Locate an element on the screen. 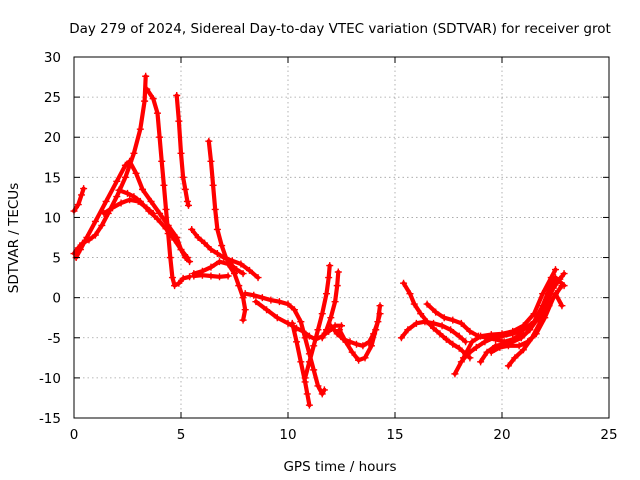 Image resolution: width=640 pixels, height=480 pixels. y-tick-label: 30 is located at coordinates (52, 58).